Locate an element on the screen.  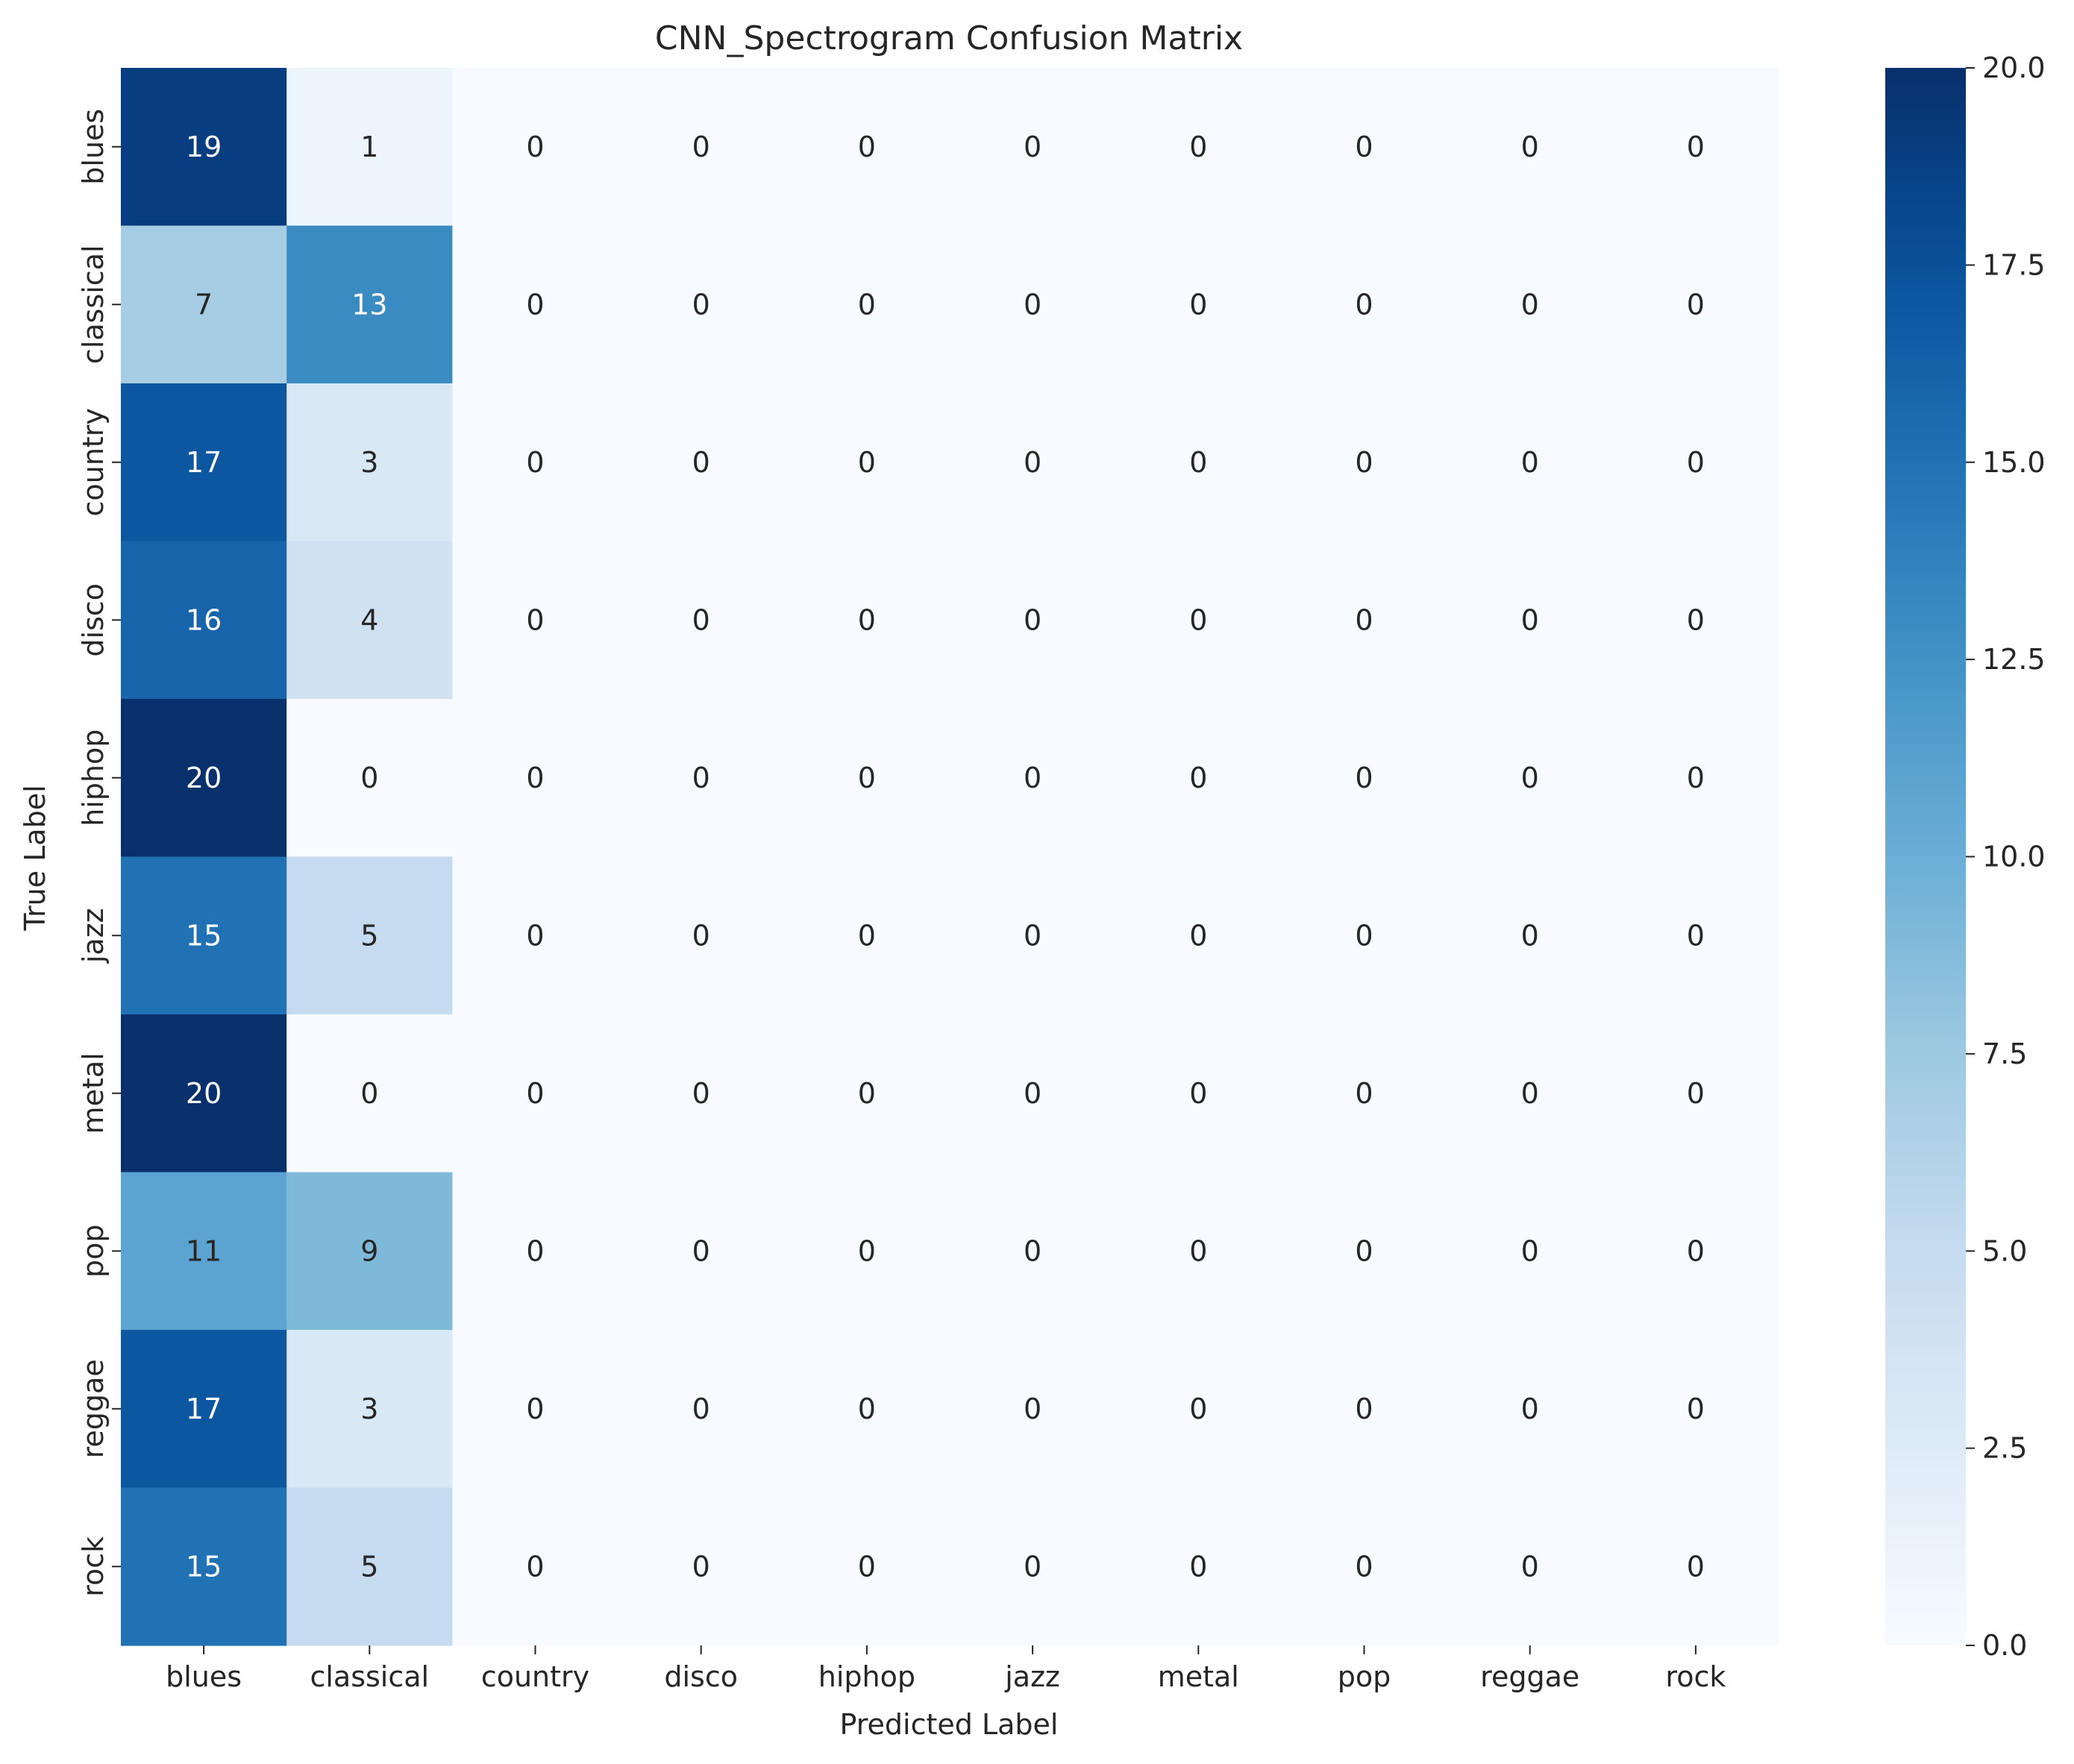
cell-value-label: 17 is located at coordinates (204, 1409).